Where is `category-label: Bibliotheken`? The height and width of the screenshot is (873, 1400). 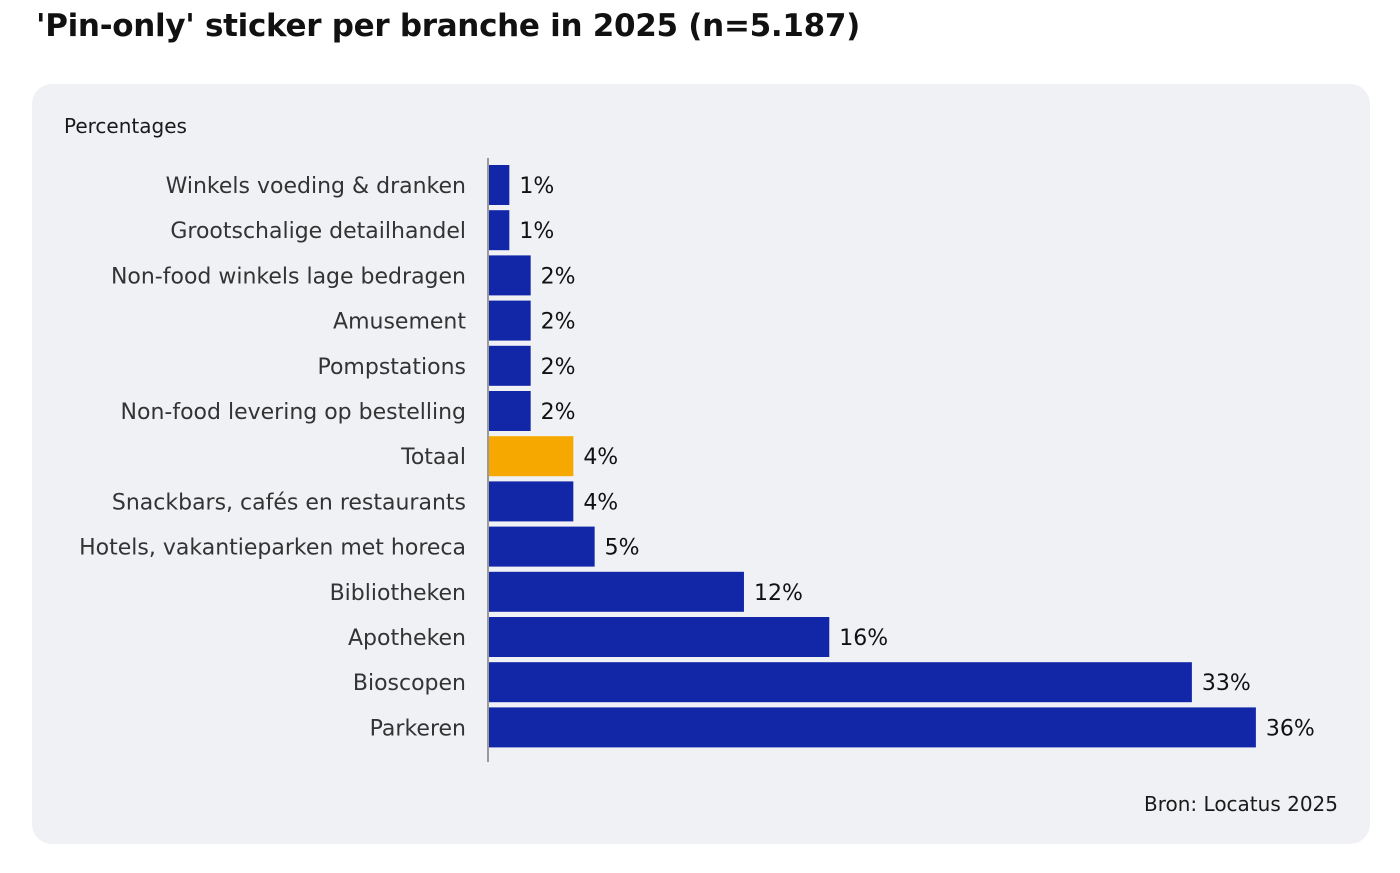
category-label: Bibliotheken is located at coordinates (398, 593).